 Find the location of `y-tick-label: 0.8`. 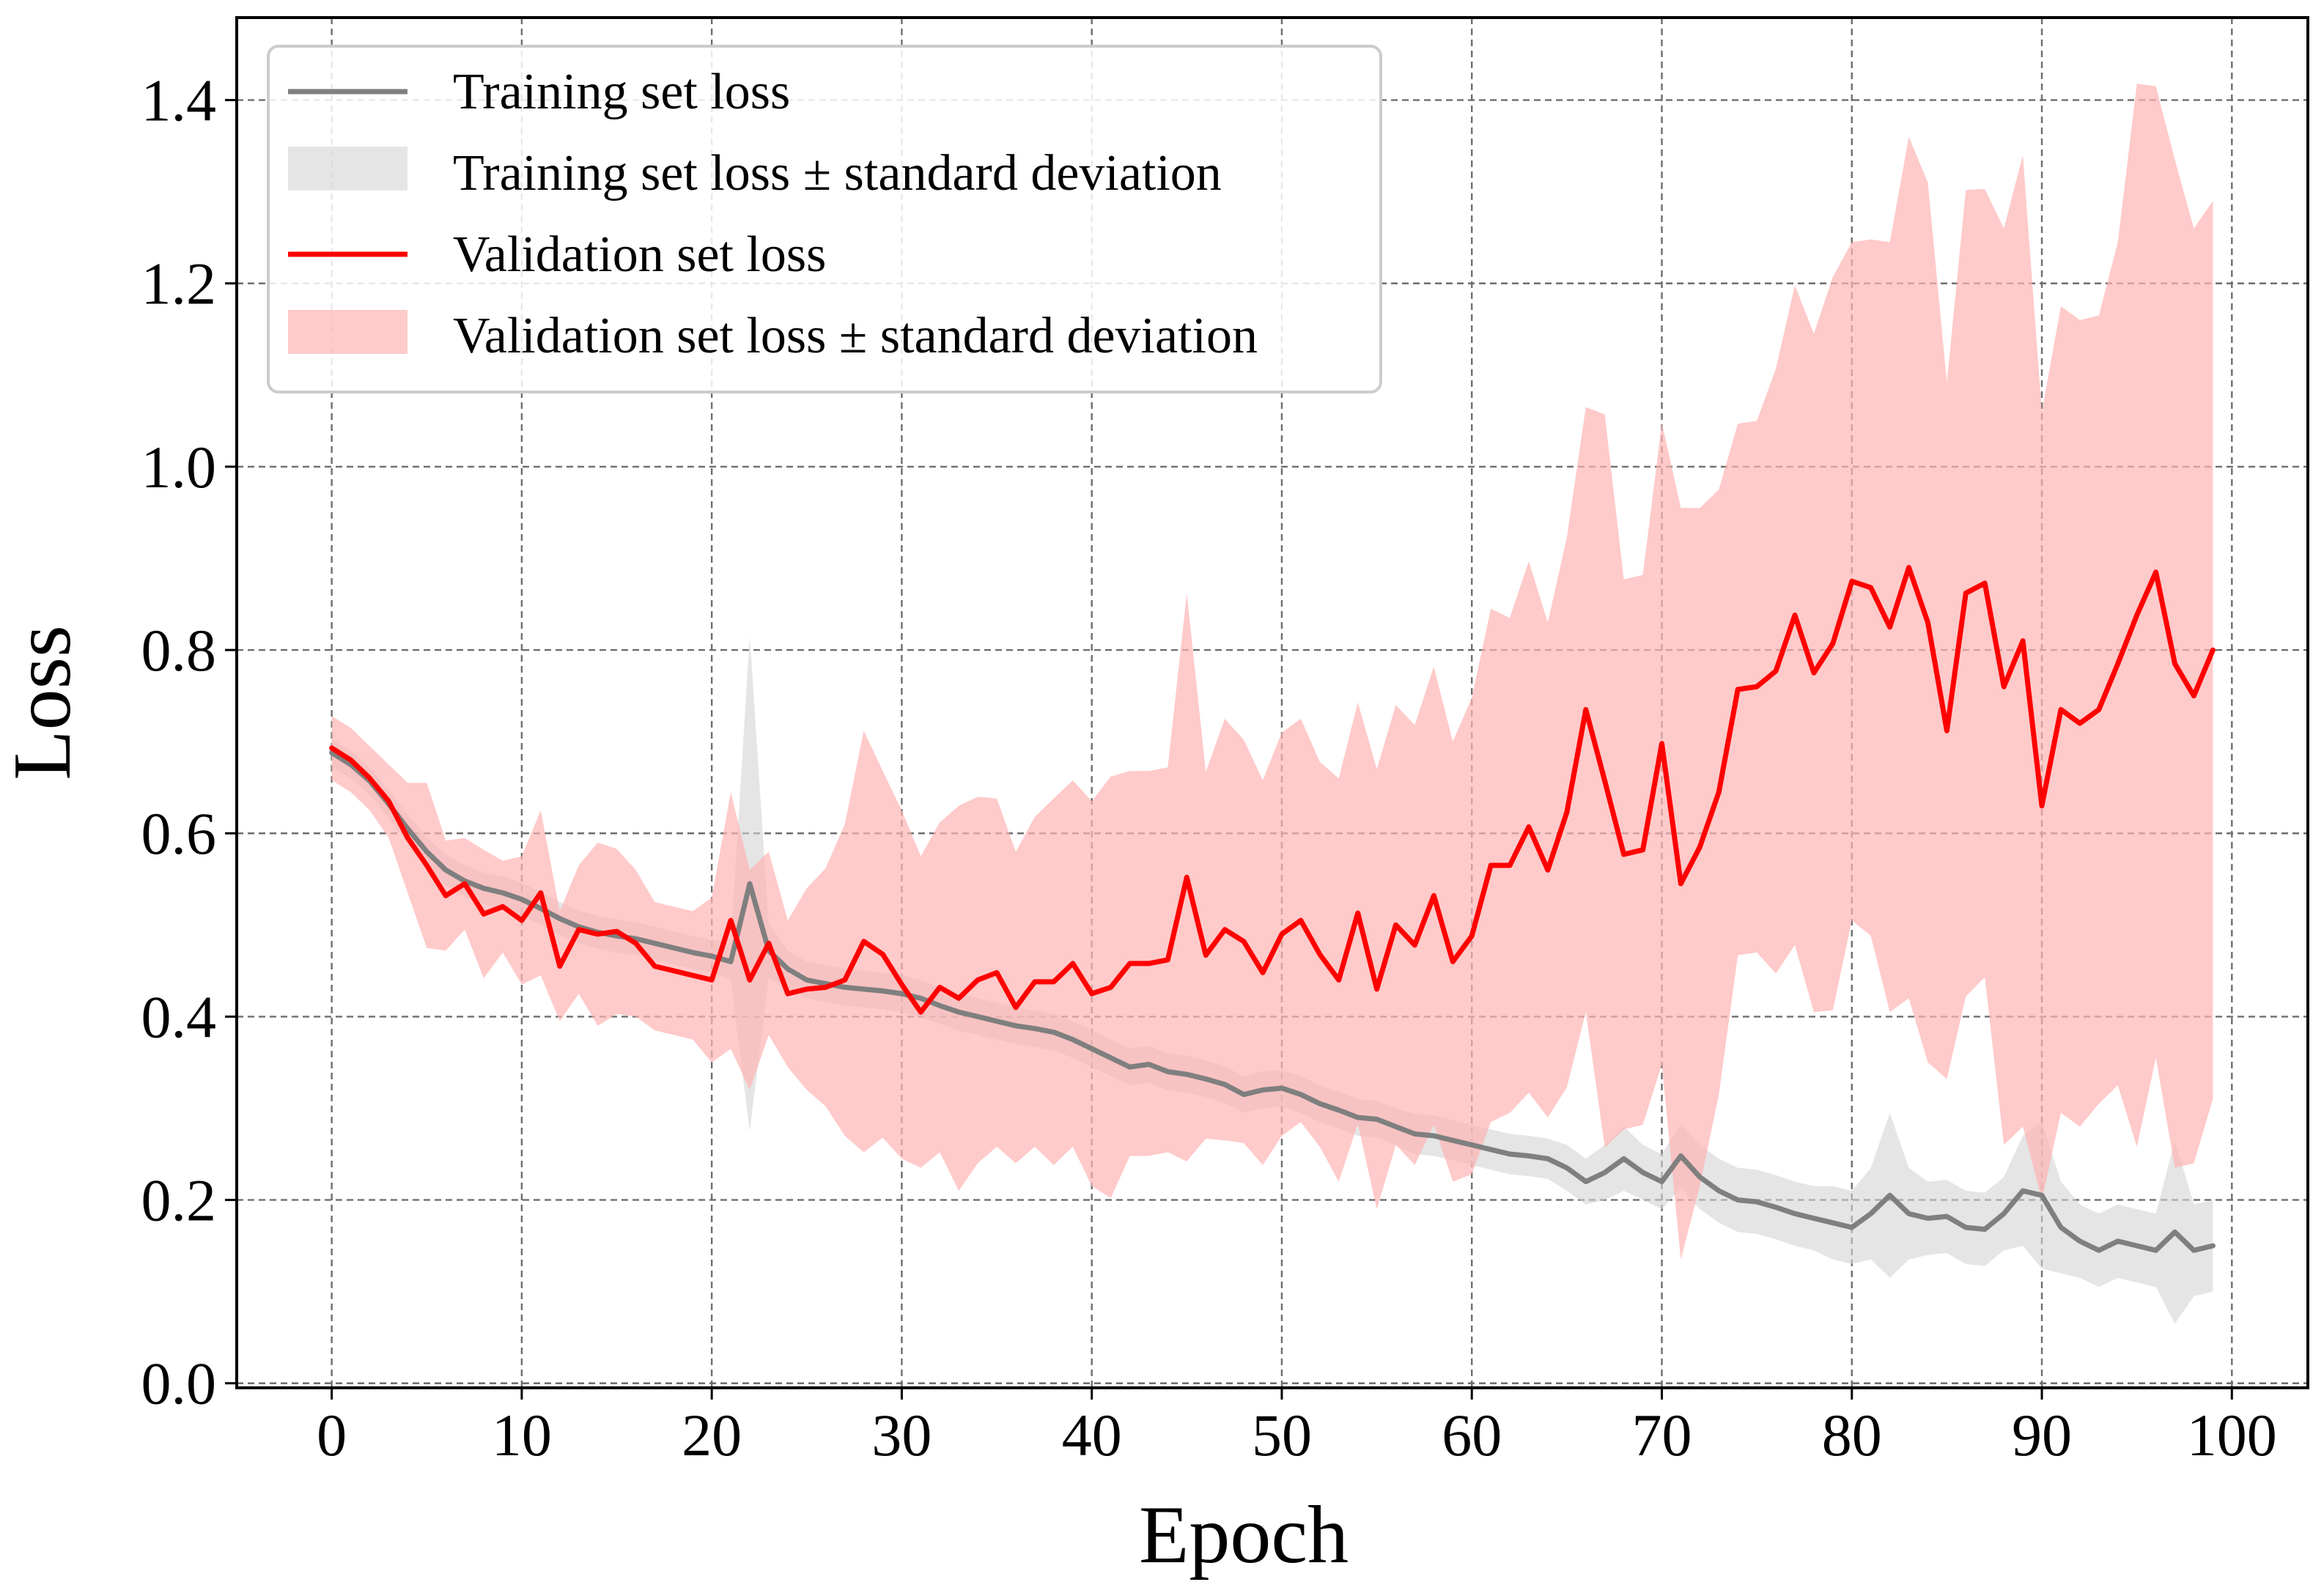

y-tick-label: 0.8 is located at coordinates (179, 650).